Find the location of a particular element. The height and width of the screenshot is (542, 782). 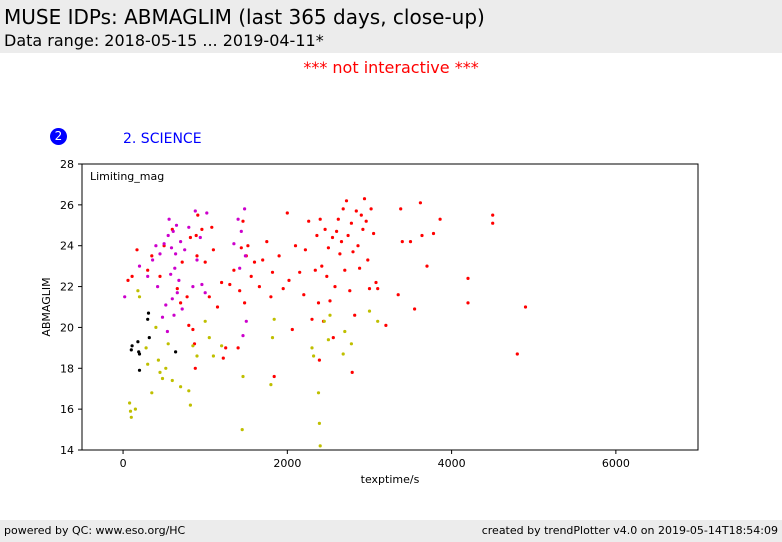

x-tick-label: 4000 is located at coordinates (452, 463).